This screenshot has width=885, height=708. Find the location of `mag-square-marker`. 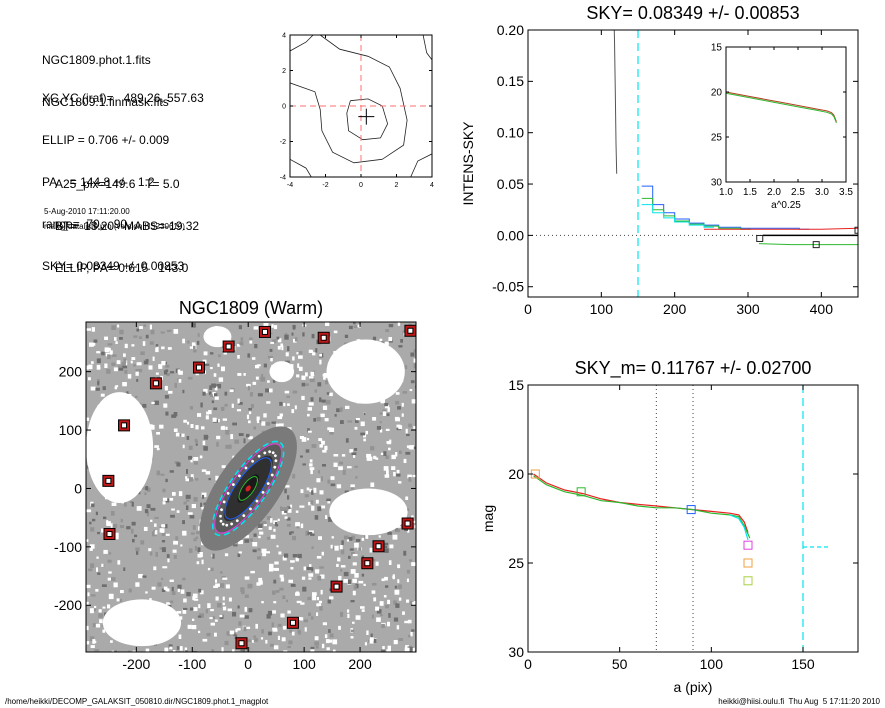

mag-square-marker is located at coordinates (581, 492).